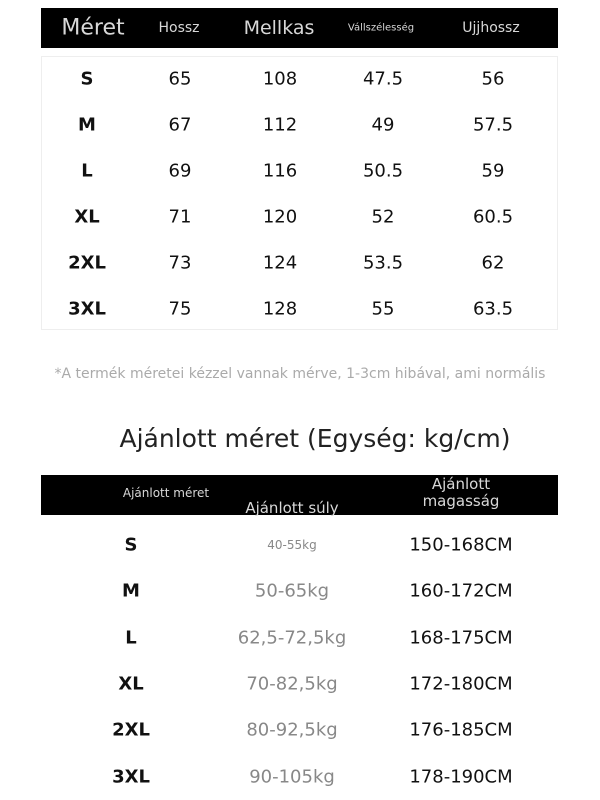  What do you see at coordinates (300, 309) in the screenshot?
I see `table-row: 3XL 75 128 55 63.5` at bounding box center [300, 309].